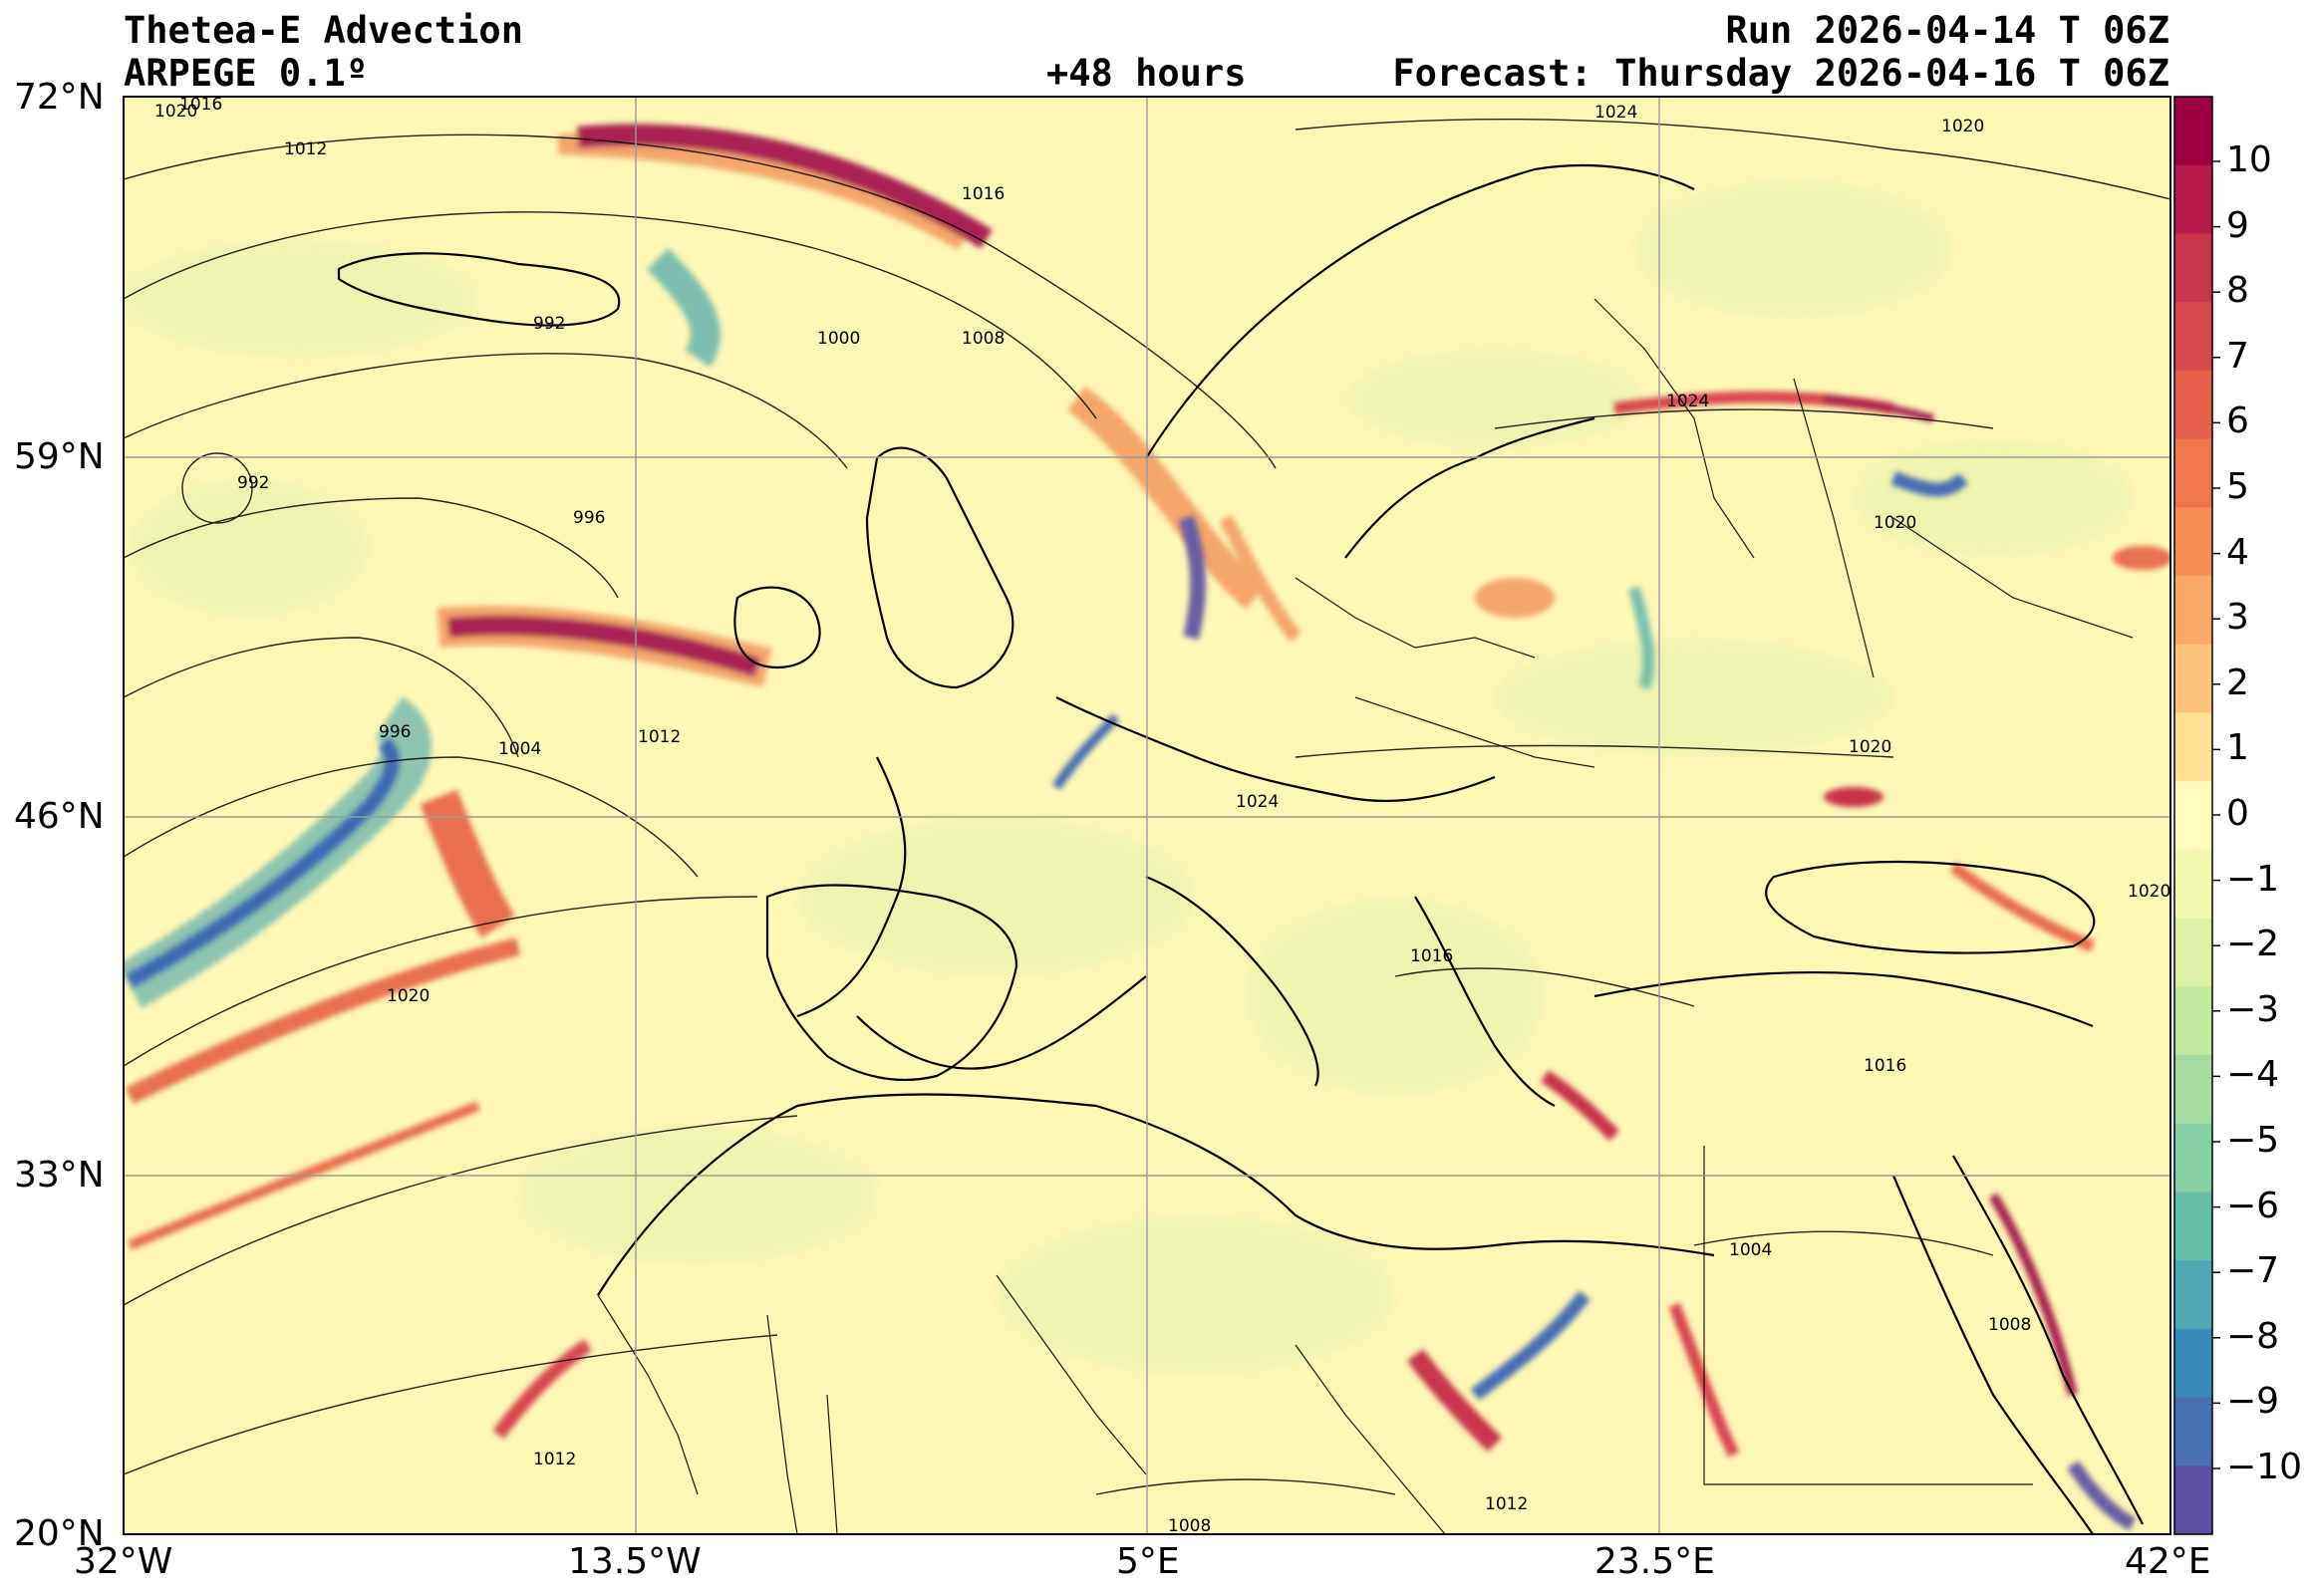 The height and width of the screenshot is (1596, 2312). I want to click on britain-coast, so click(939, 567).